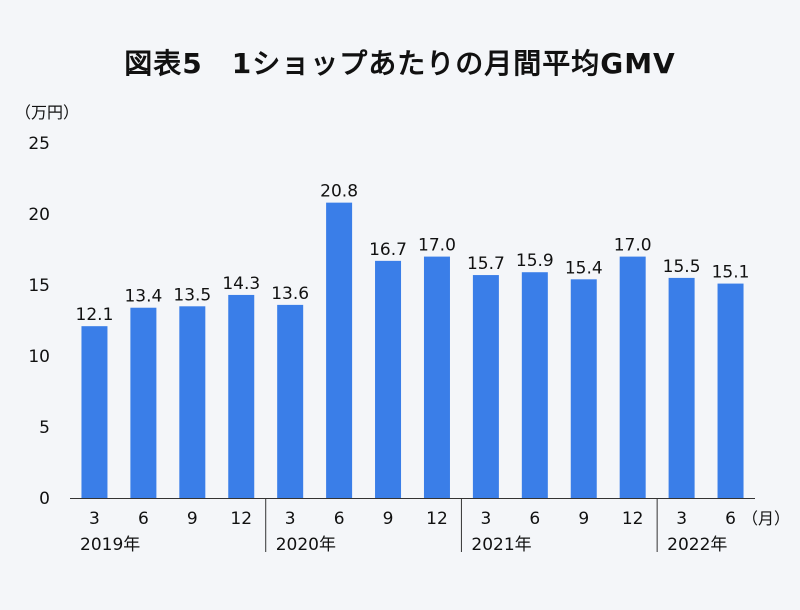  Describe the element at coordinates (731, 273) in the screenshot. I see `bar-value-label: 15.1` at that location.